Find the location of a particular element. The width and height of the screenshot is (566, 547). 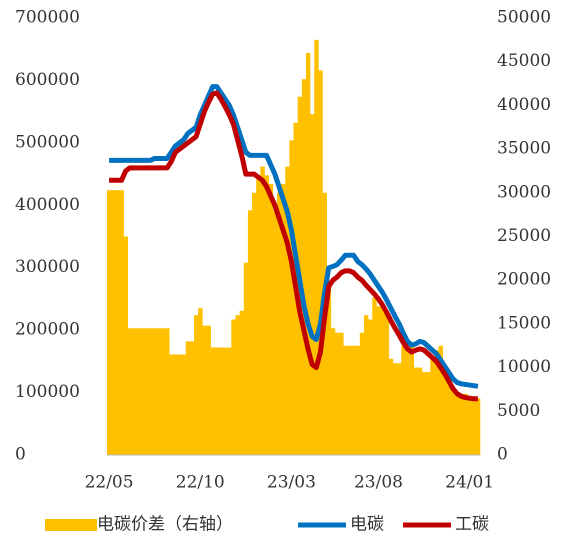

y-tick-label: 700000 is located at coordinates (47, 18).